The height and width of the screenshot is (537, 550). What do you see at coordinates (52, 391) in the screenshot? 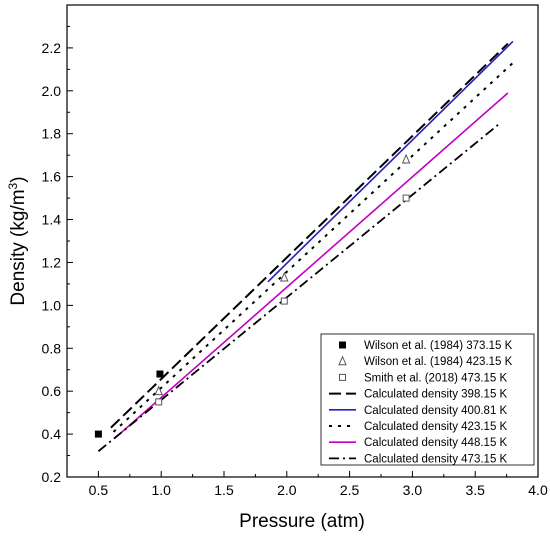
I see `y-tick-label-2: 0.6` at bounding box center [52, 391].